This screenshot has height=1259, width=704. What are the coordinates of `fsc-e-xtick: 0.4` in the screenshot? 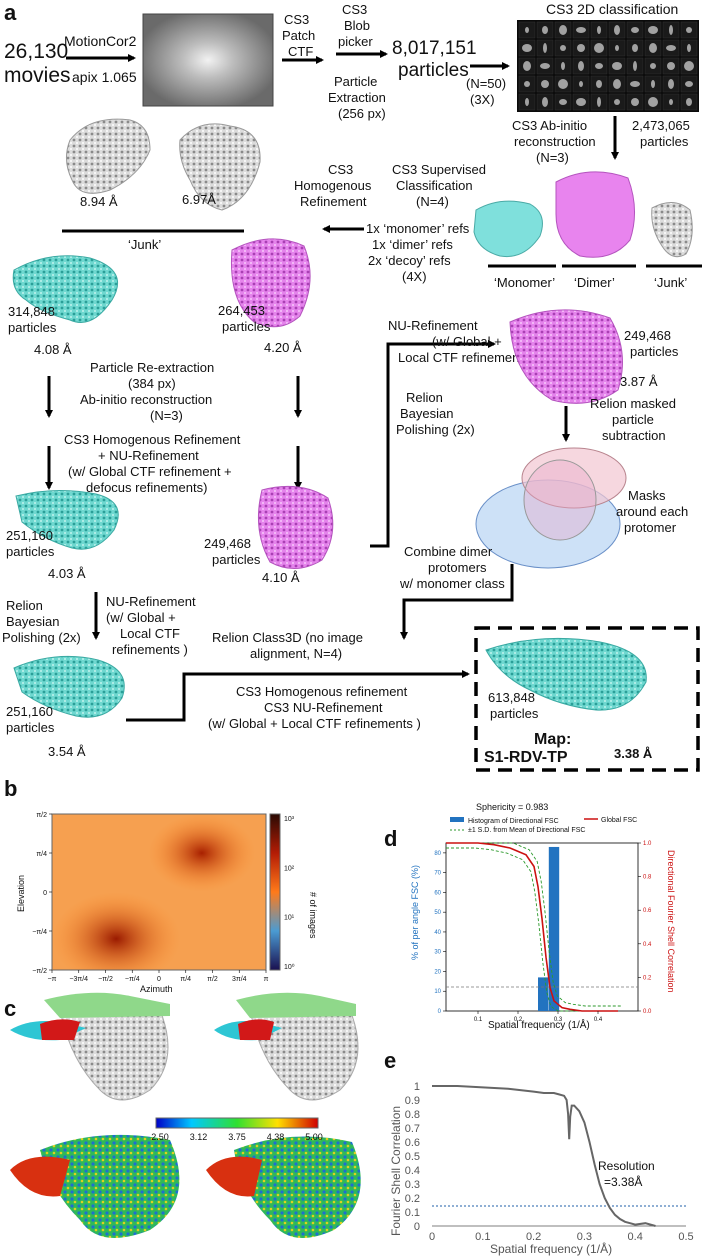 It's located at (635, 1237).